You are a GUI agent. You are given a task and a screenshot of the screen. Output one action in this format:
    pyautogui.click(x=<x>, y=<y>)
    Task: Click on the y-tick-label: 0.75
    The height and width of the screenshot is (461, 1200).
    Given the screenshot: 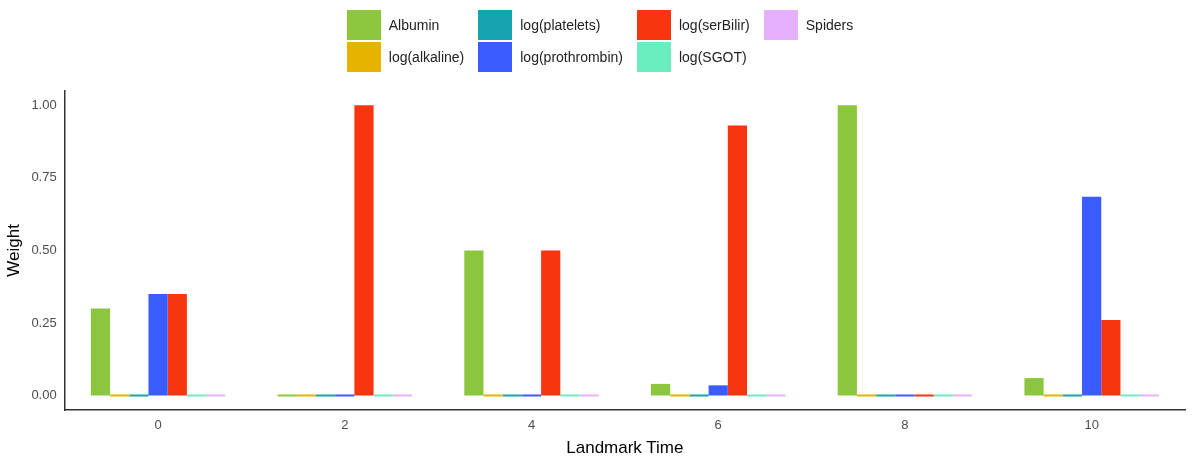 What is the action you would take?
    pyautogui.click(x=44, y=177)
    